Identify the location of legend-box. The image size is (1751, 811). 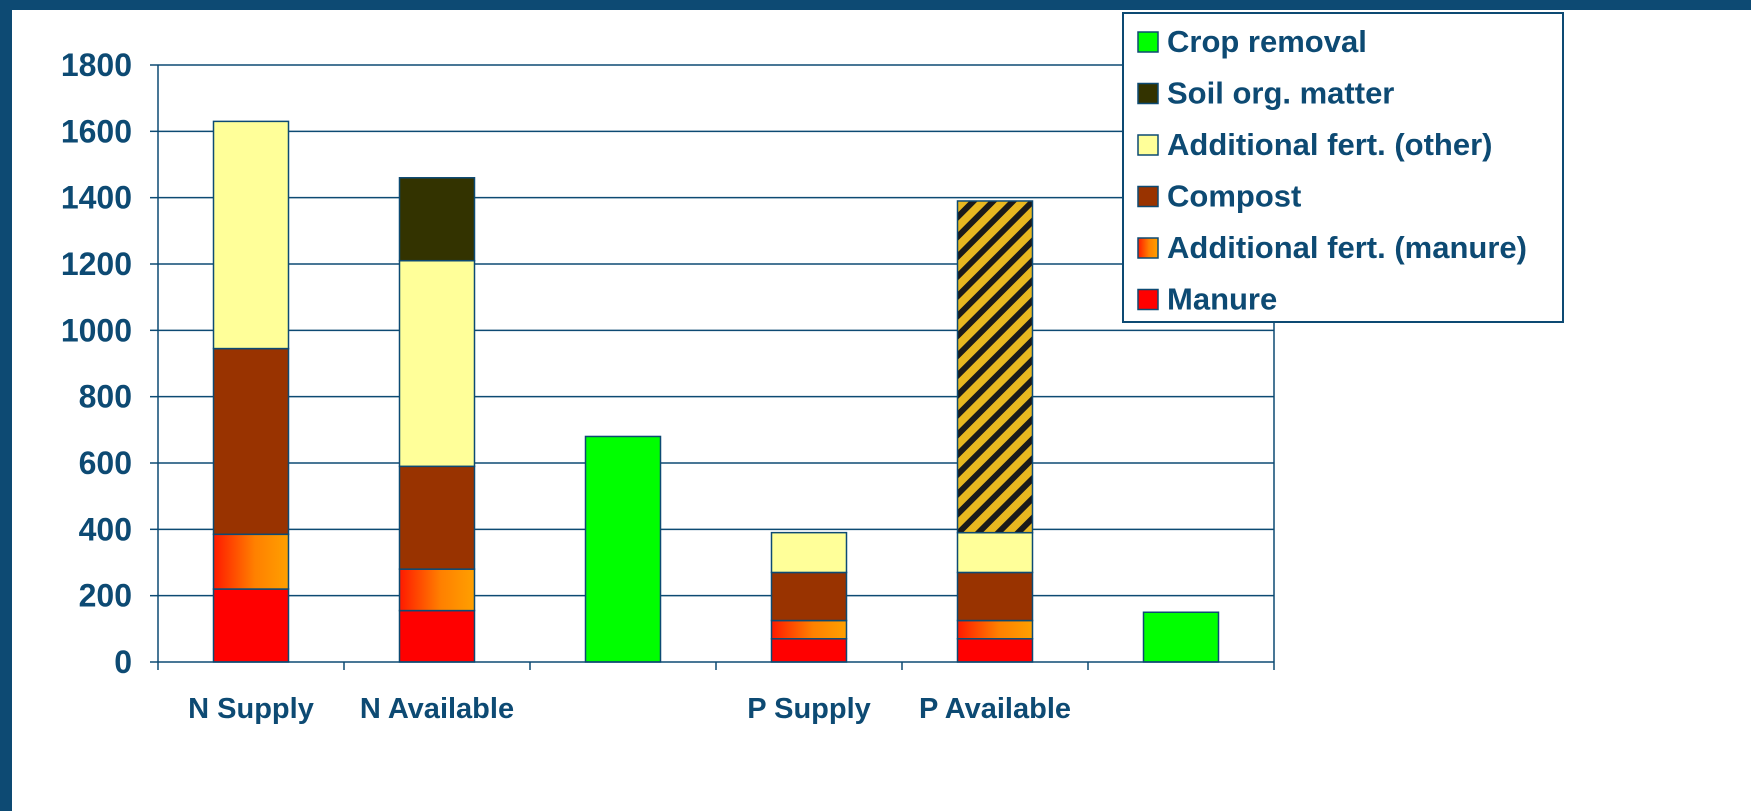
(1343, 167).